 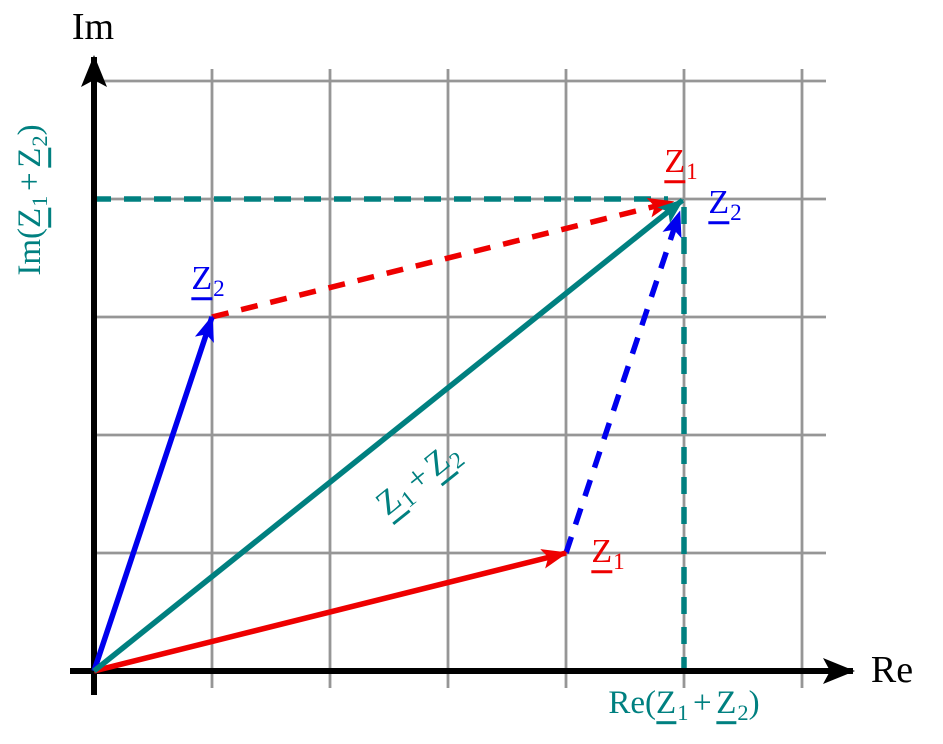 What do you see at coordinates (443, 259) in the screenshot?
I see `z1-shifted-vector` at bounding box center [443, 259].